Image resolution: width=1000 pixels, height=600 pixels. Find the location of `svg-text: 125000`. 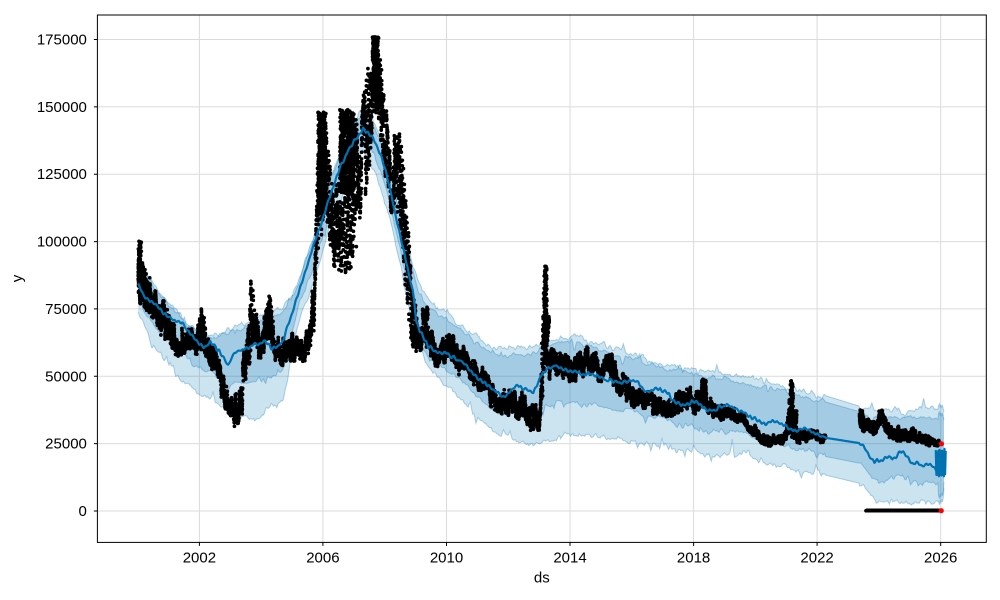

svg-text: 125000 is located at coordinates (62, 174).